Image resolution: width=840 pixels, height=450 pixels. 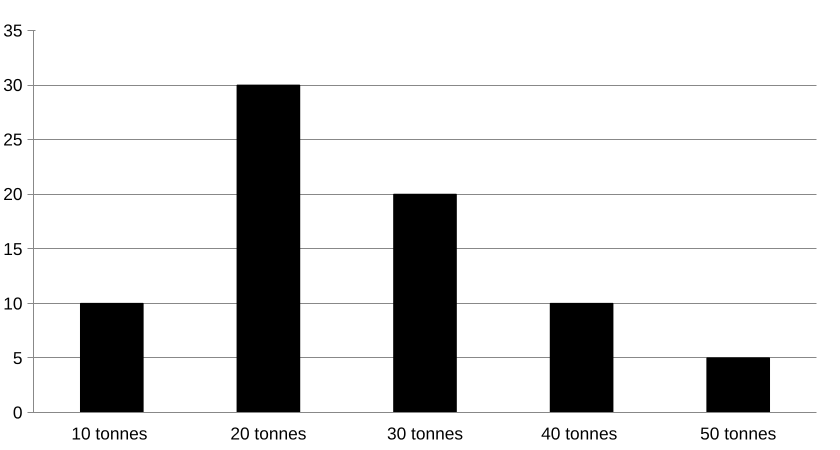 What do you see at coordinates (17, 412) in the screenshot?
I see `y-tick-label: 0` at bounding box center [17, 412].